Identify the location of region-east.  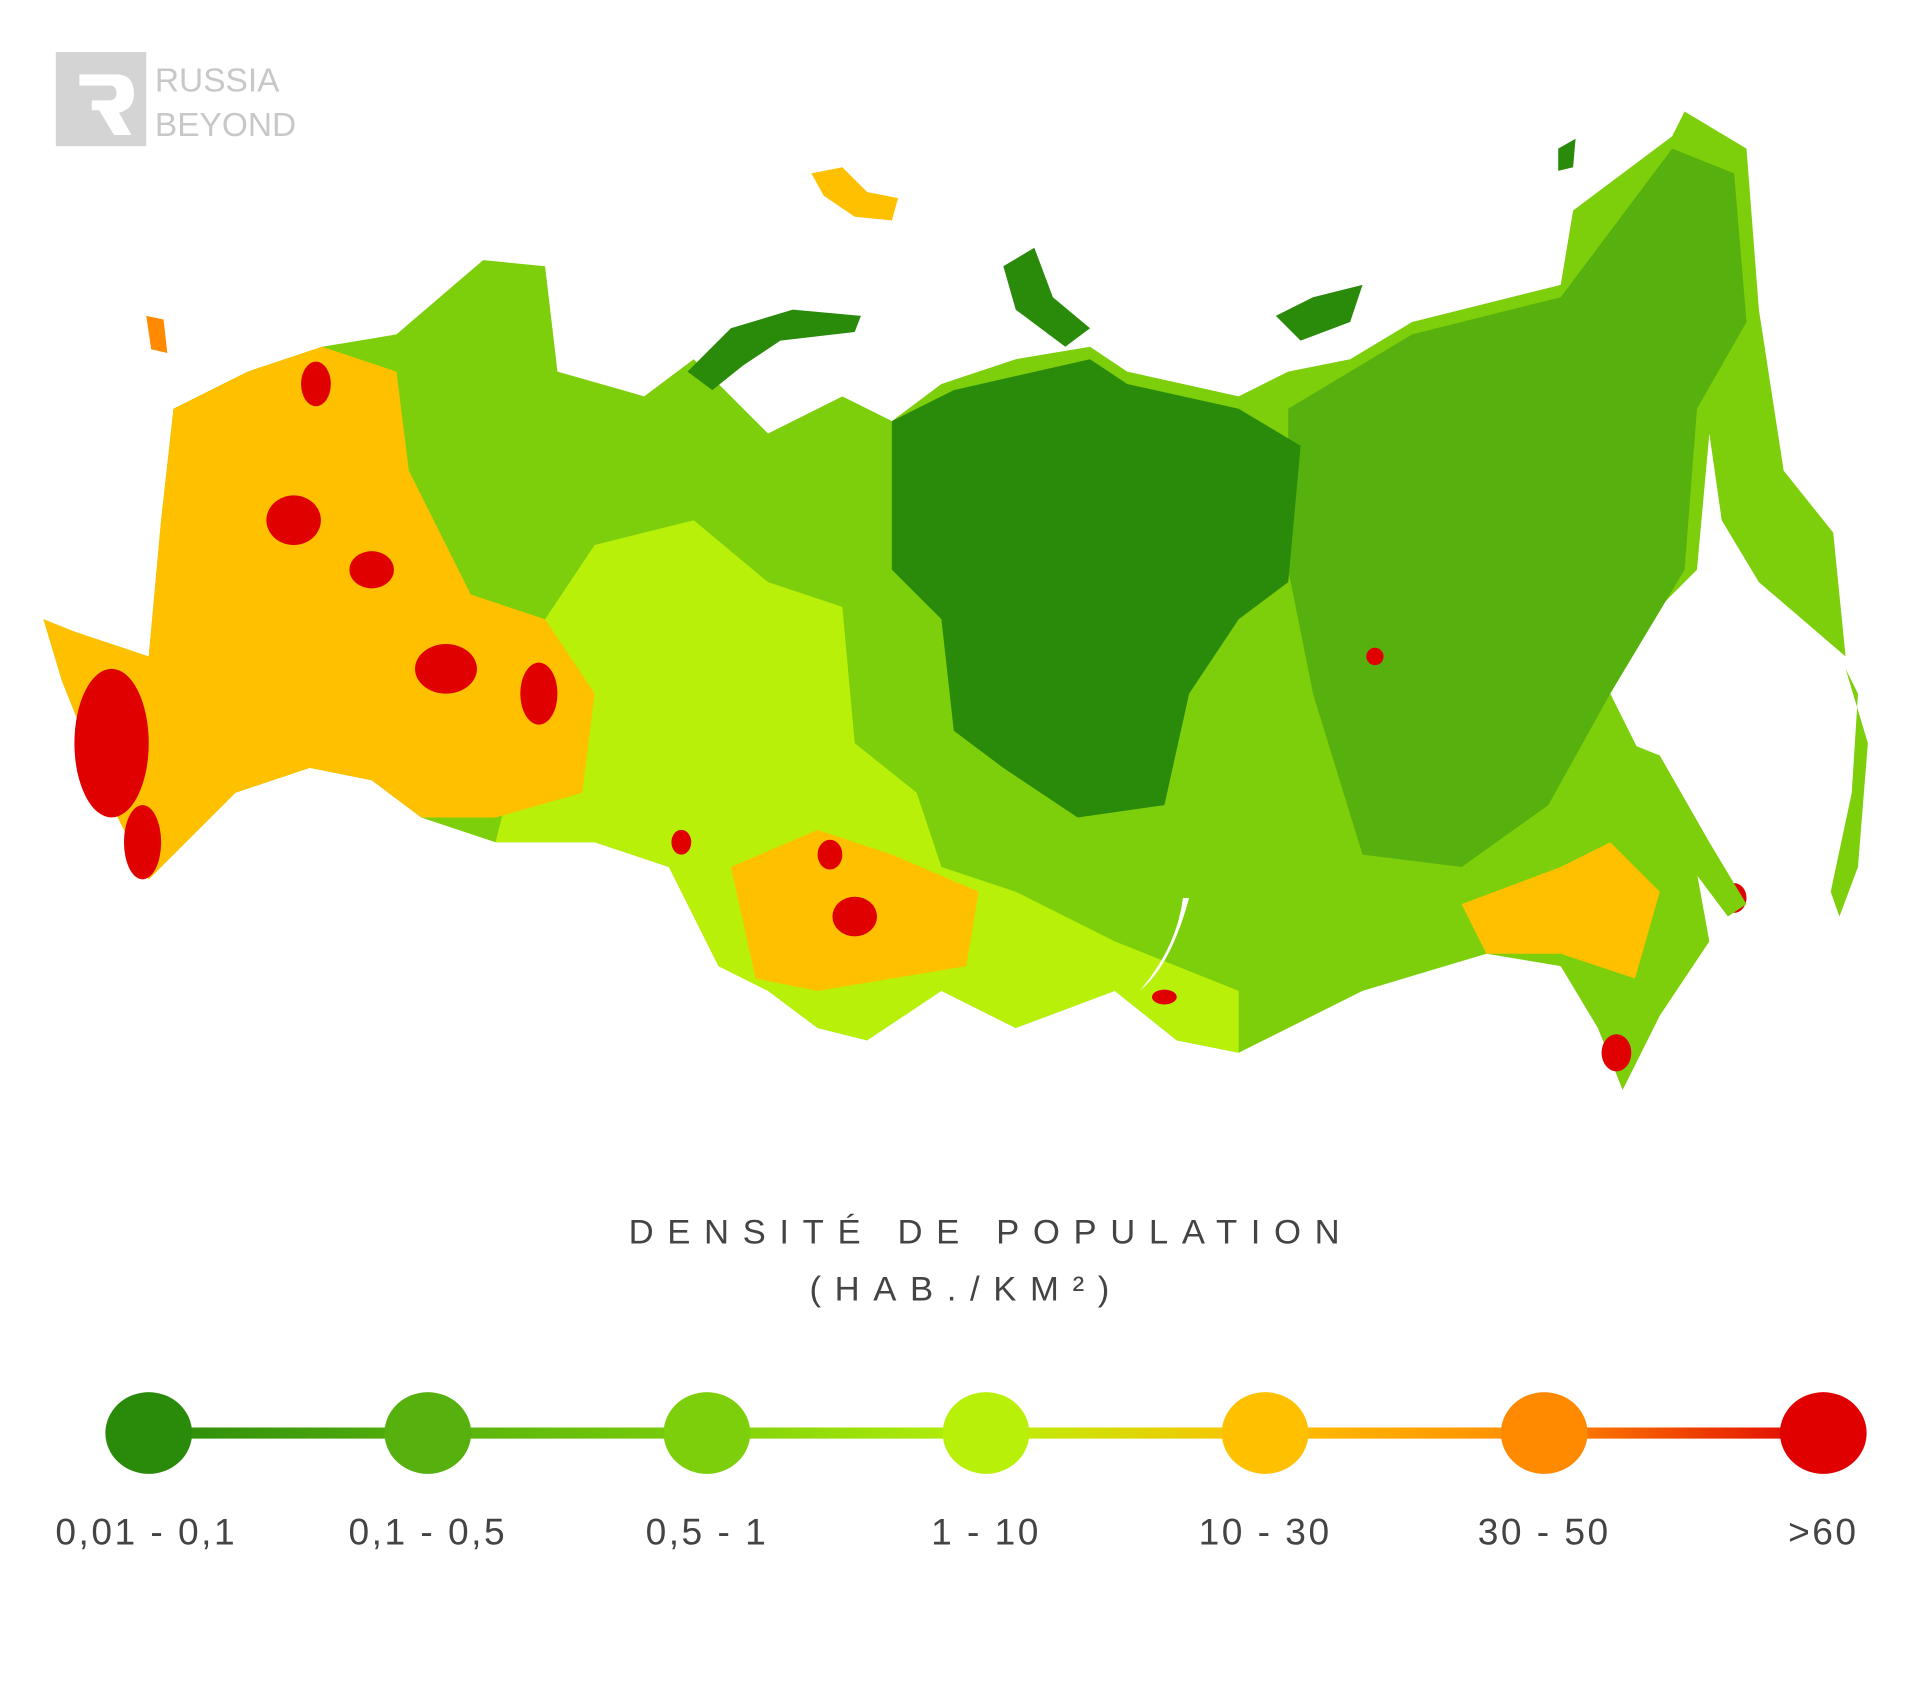
(1517, 508).